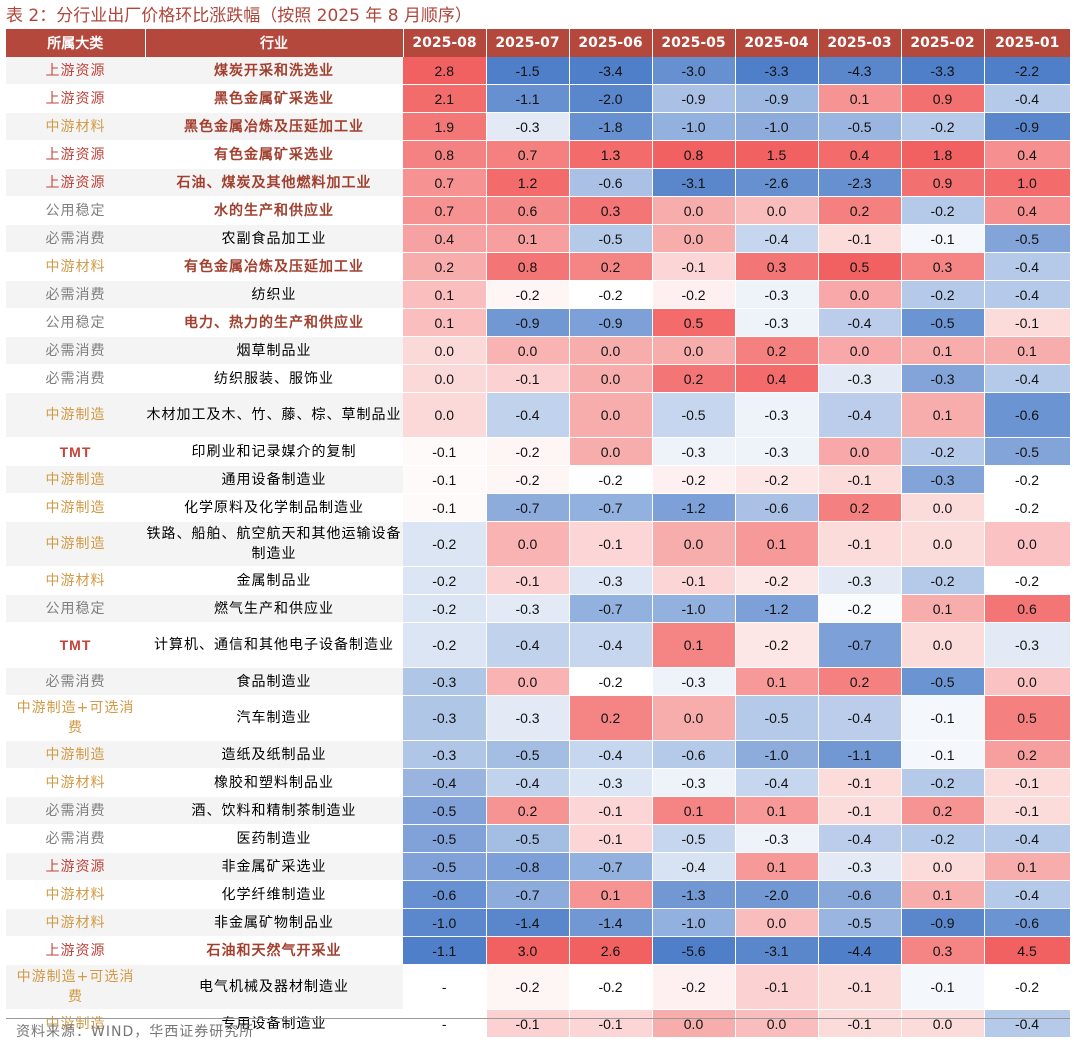 The width and height of the screenshot is (1074, 1045). What do you see at coordinates (445, 43) in the screenshot?
I see `header-month: 2025-08` at bounding box center [445, 43].